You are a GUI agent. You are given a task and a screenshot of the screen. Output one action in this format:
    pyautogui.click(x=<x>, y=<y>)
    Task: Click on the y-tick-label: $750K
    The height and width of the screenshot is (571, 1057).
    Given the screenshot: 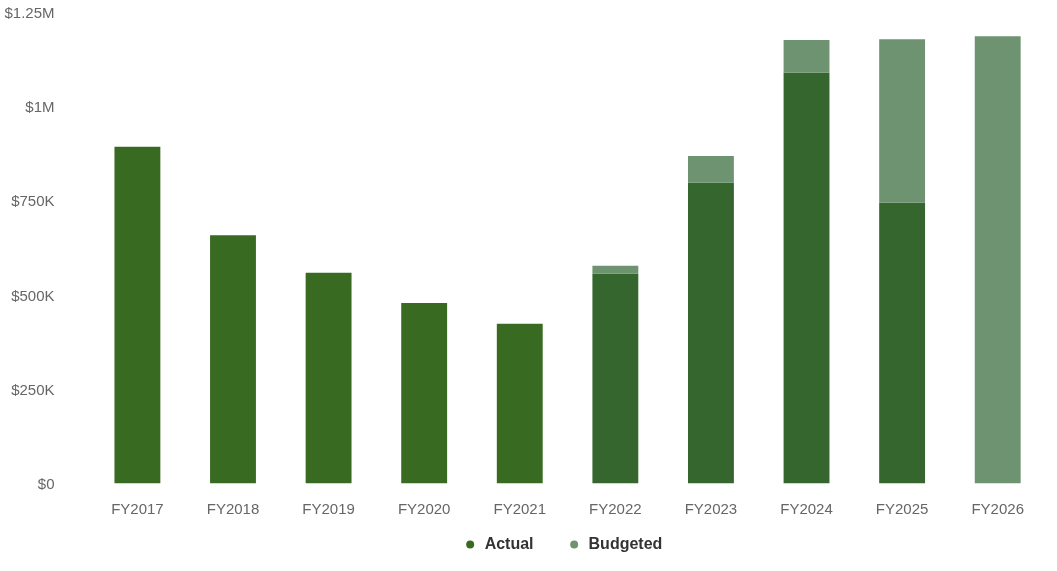 What is the action you would take?
    pyautogui.click(x=33, y=201)
    